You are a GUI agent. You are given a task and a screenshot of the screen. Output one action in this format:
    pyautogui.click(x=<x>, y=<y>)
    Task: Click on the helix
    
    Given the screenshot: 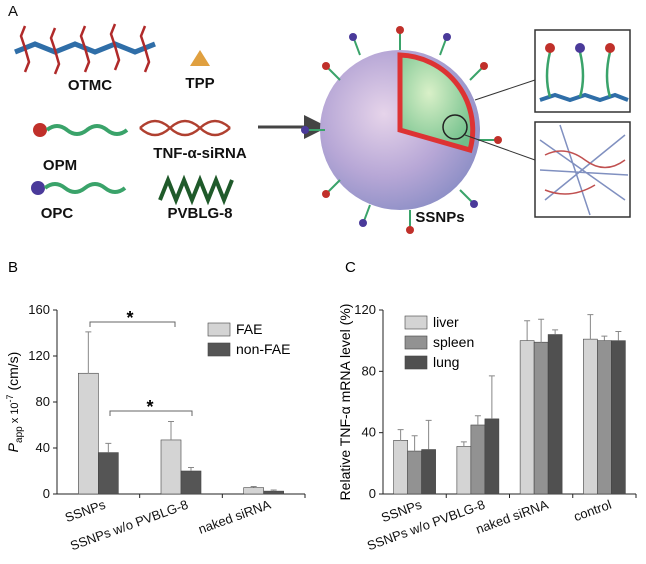 What is the action you would take?
    pyautogui.click(x=196, y=190)
    